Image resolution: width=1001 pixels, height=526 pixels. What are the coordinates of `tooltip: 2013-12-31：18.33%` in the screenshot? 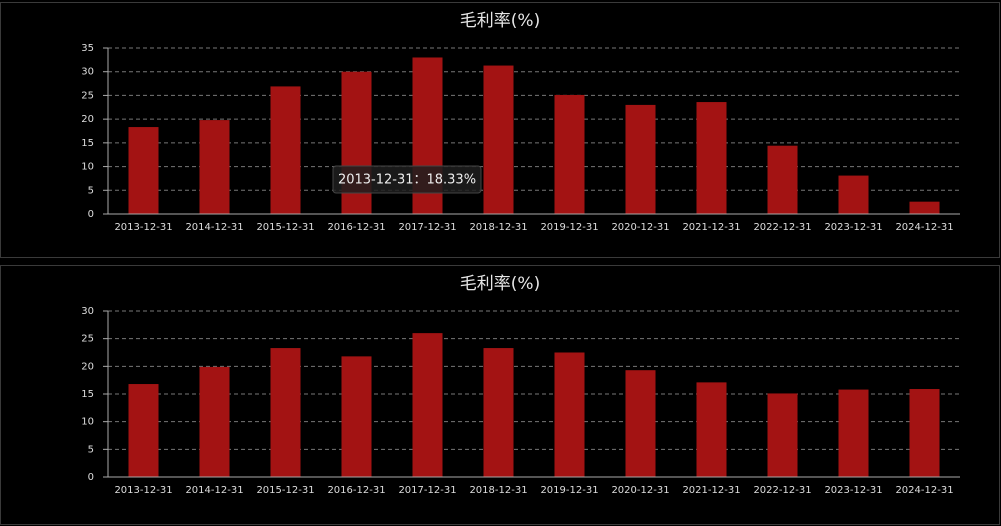 It's located at (407, 180).